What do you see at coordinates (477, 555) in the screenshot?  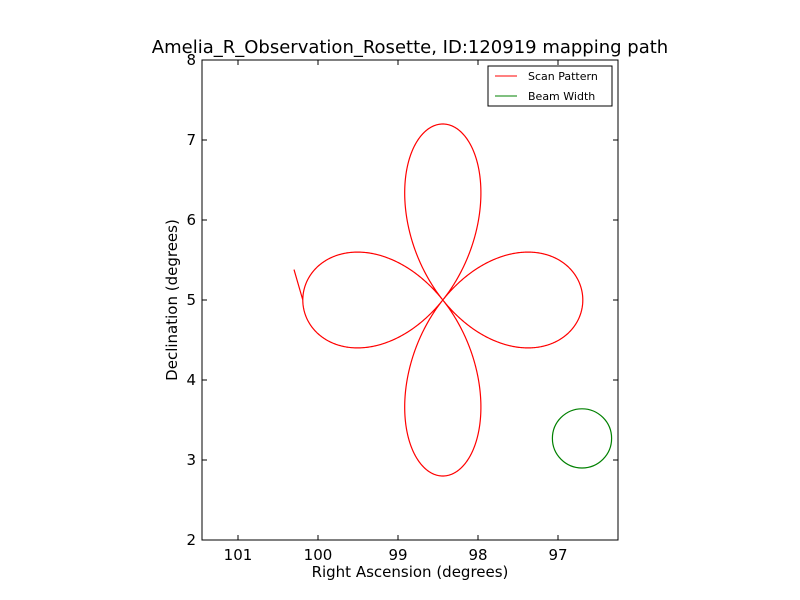 I see `x-tick-label: 98` at bounding box center [477, 555].